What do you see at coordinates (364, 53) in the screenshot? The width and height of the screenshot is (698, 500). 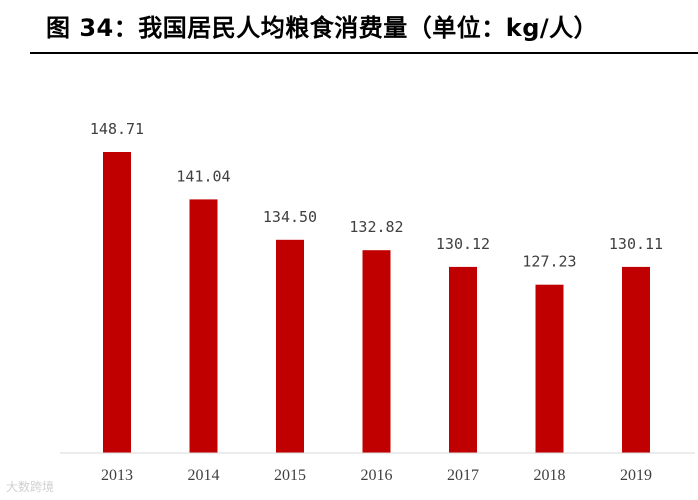 I see `title-divider` at bounding box center [364, 53].